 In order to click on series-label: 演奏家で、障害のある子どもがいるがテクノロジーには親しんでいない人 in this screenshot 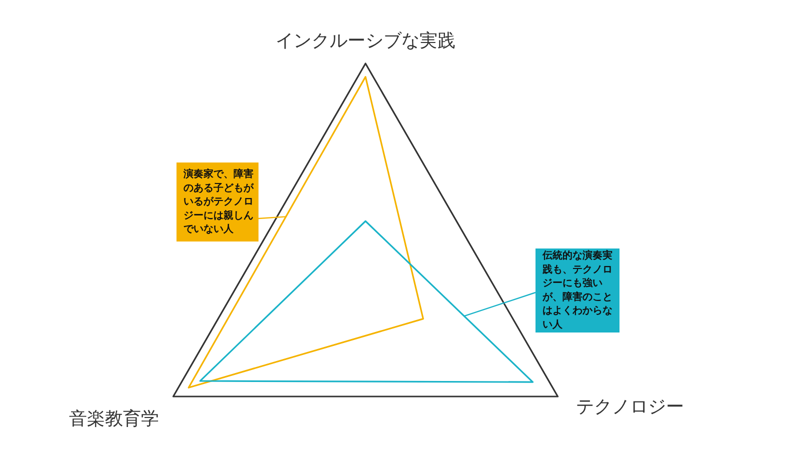, I will do `click(218, 201)`.